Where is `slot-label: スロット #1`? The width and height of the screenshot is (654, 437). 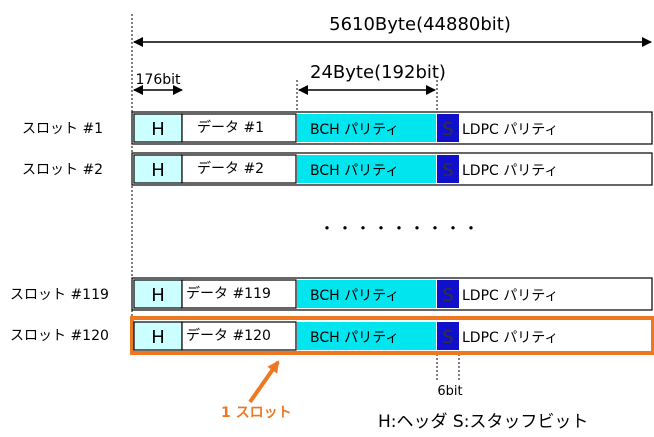
slot-label: スロット #1 is located at coordinates (62, 129).